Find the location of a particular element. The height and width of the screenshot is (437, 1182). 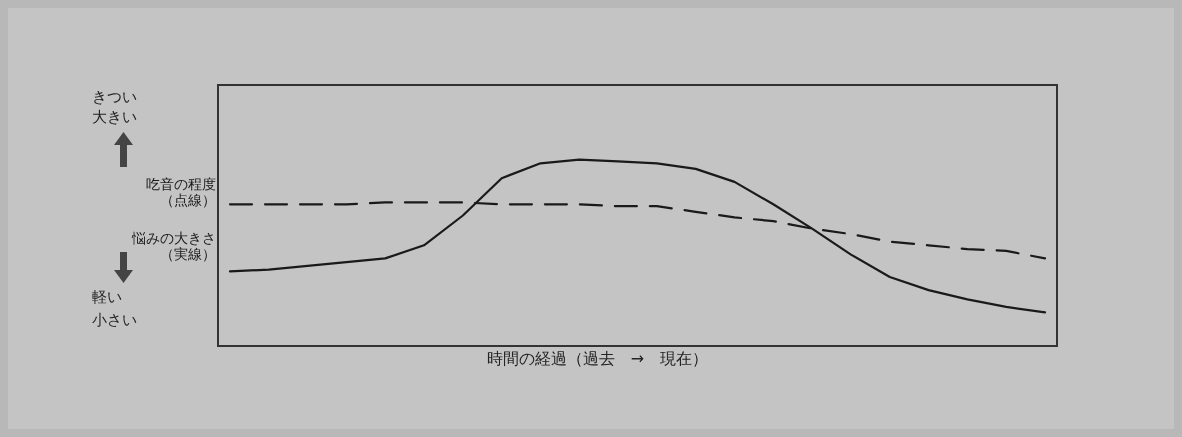

text: 小さい is located at coordinates (115, 320).